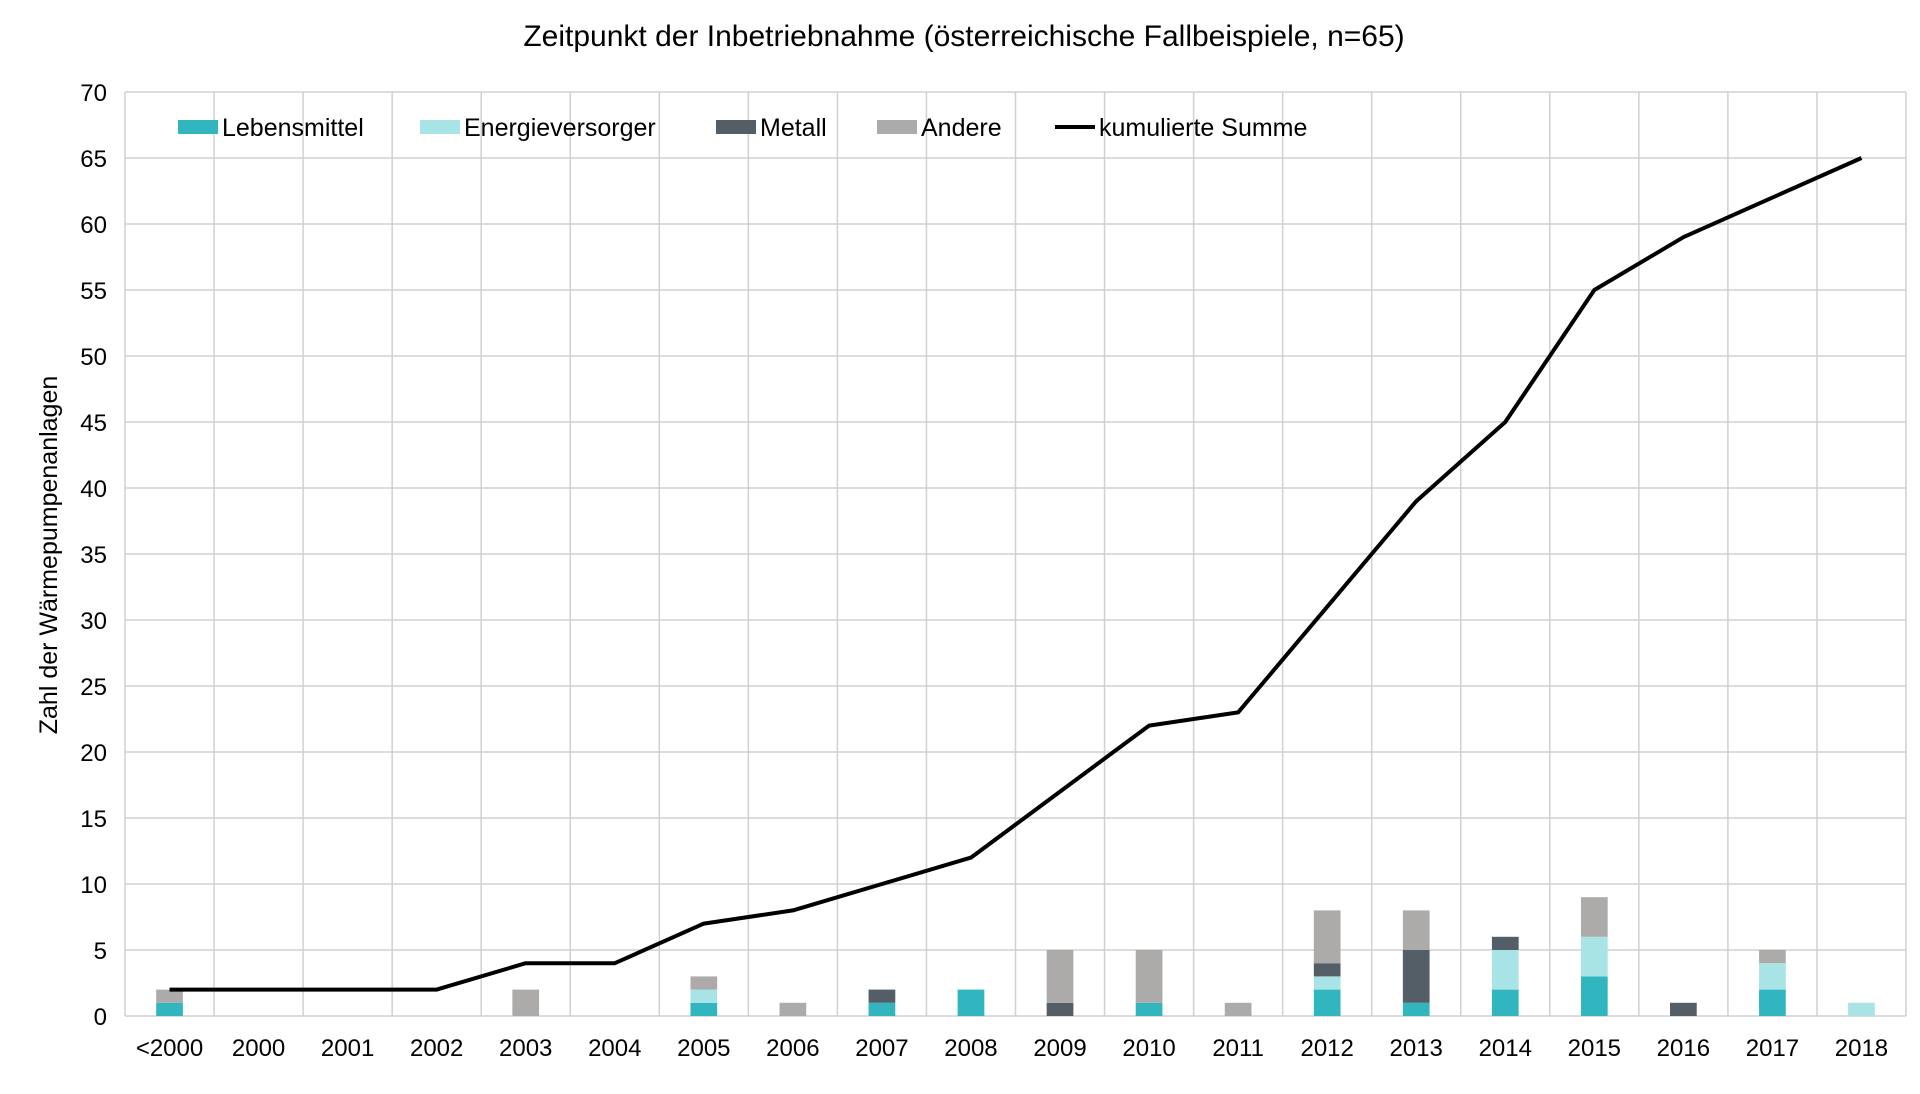  I want to click on x-tick-label: 2005, so click(703, 1048).